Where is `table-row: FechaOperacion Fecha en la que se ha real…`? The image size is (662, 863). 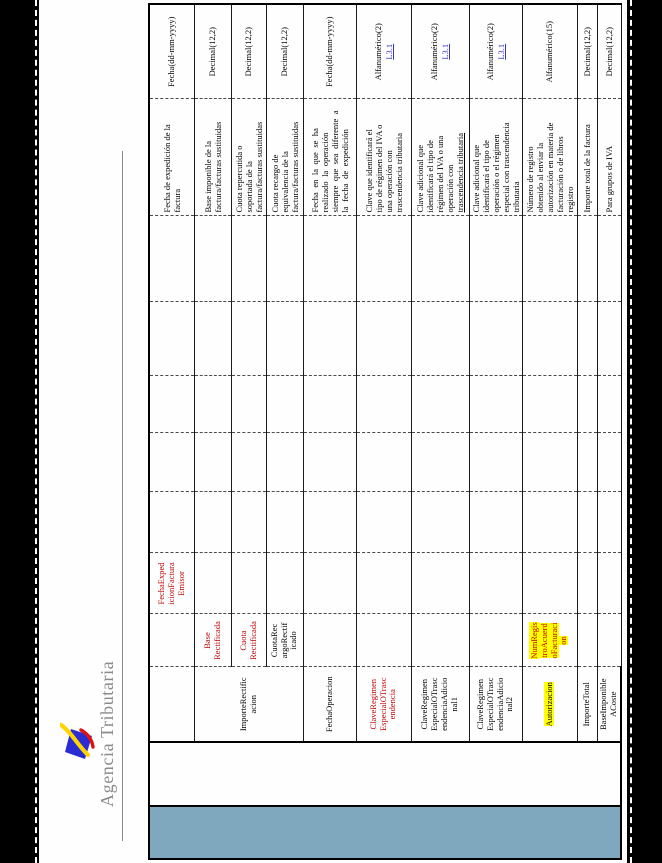
table-row: FechaOperacion Fecha en la que se ha real… is located at coordinates (329, 431).